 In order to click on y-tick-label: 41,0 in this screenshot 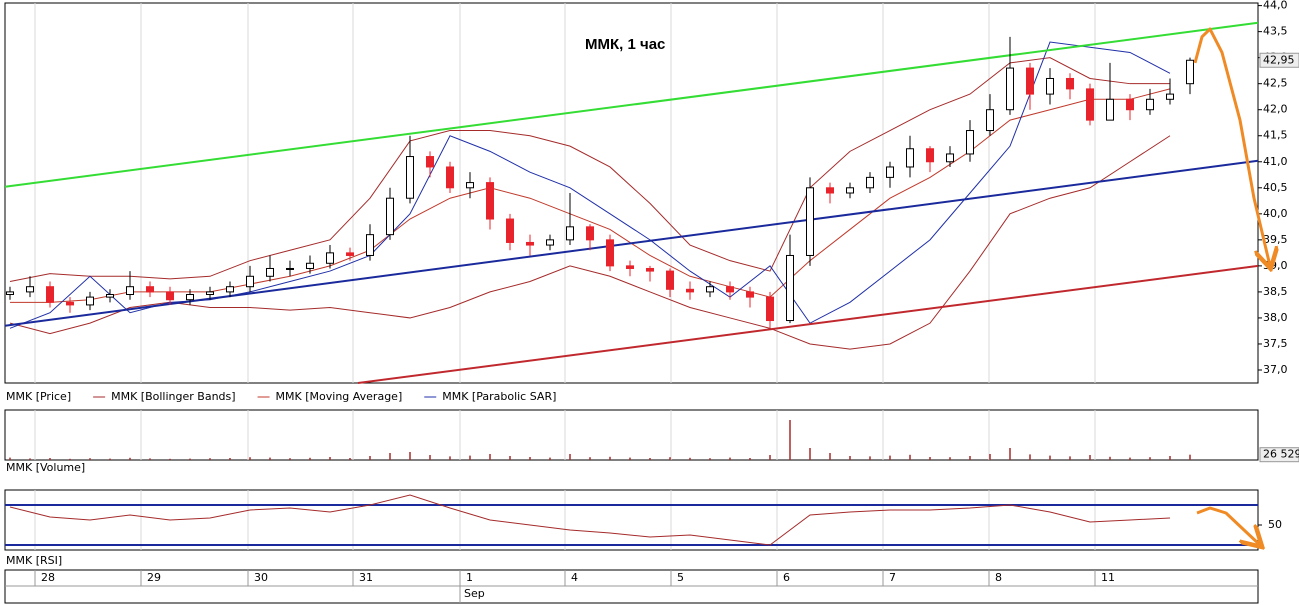, I will do `click(1275, 161)`.